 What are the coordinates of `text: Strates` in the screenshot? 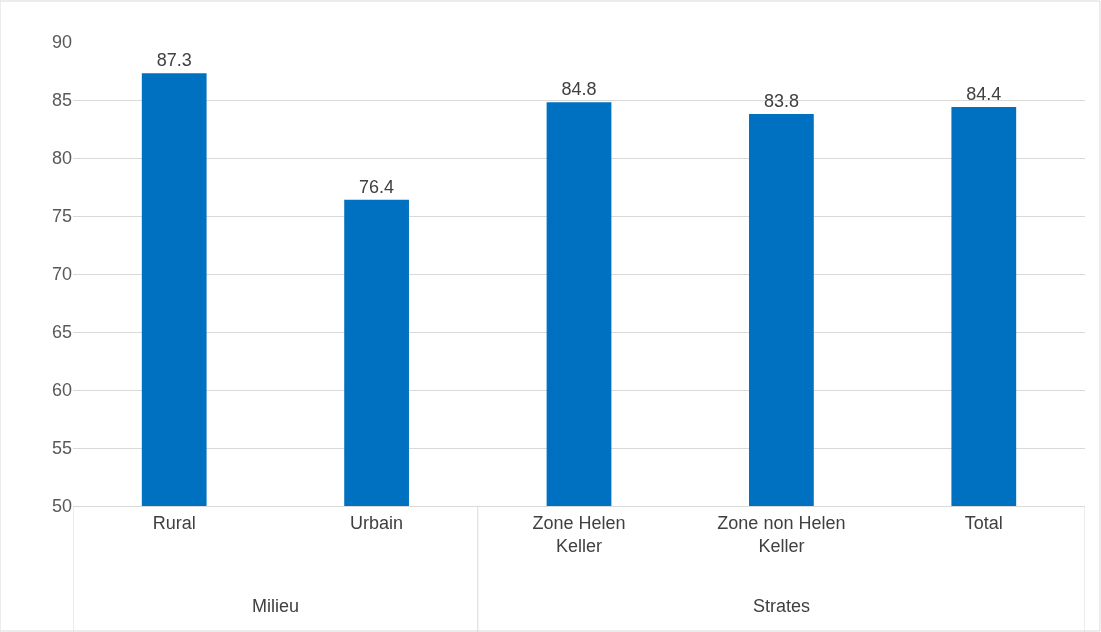 It's located at (782, 606).